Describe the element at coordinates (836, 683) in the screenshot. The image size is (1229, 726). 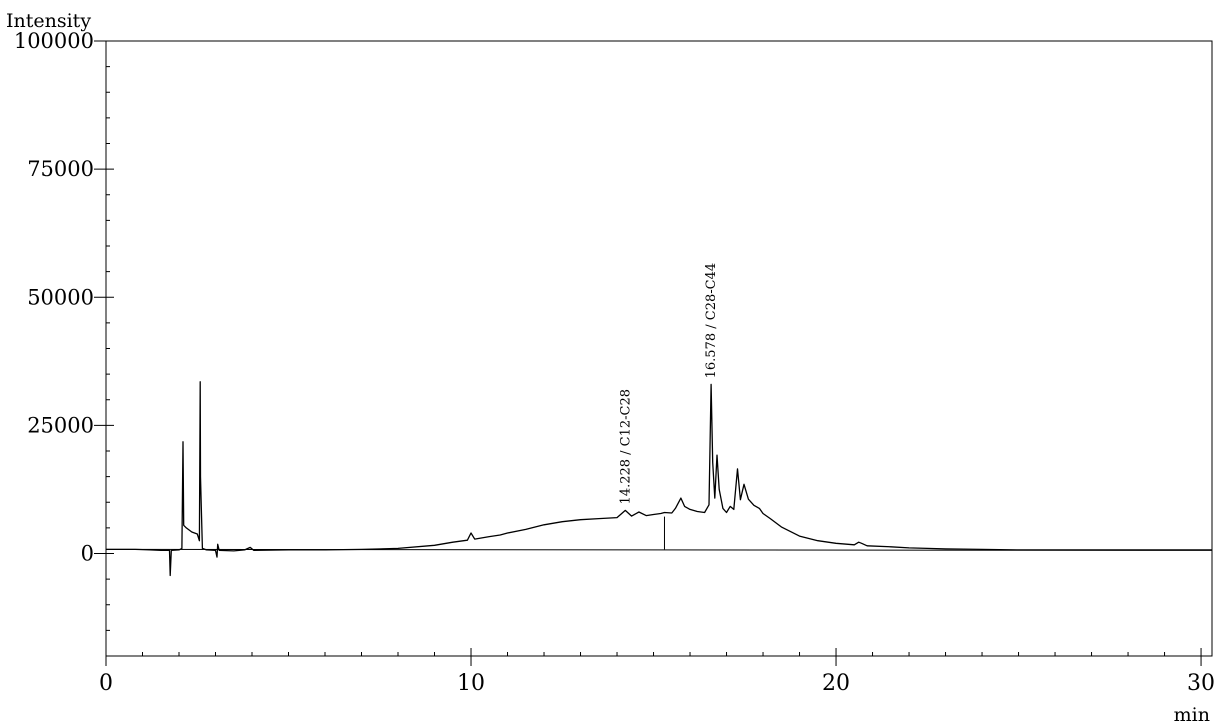
I see `x-tick-label: 20` at that location.